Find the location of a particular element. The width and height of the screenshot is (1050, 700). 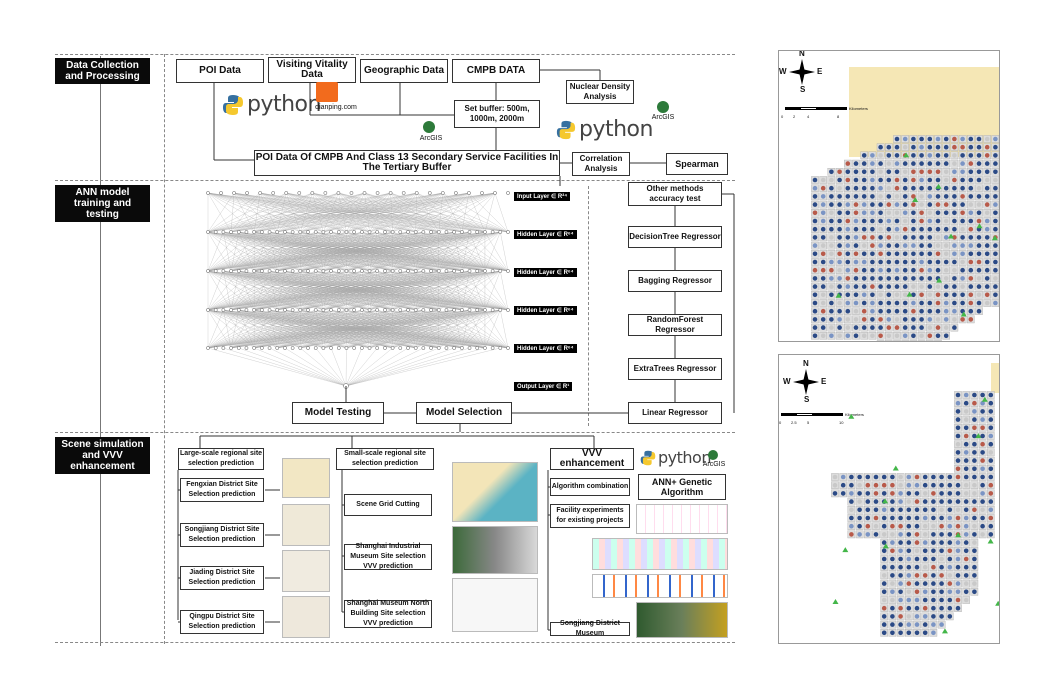

python-logo is located at coordinates (648, 460).